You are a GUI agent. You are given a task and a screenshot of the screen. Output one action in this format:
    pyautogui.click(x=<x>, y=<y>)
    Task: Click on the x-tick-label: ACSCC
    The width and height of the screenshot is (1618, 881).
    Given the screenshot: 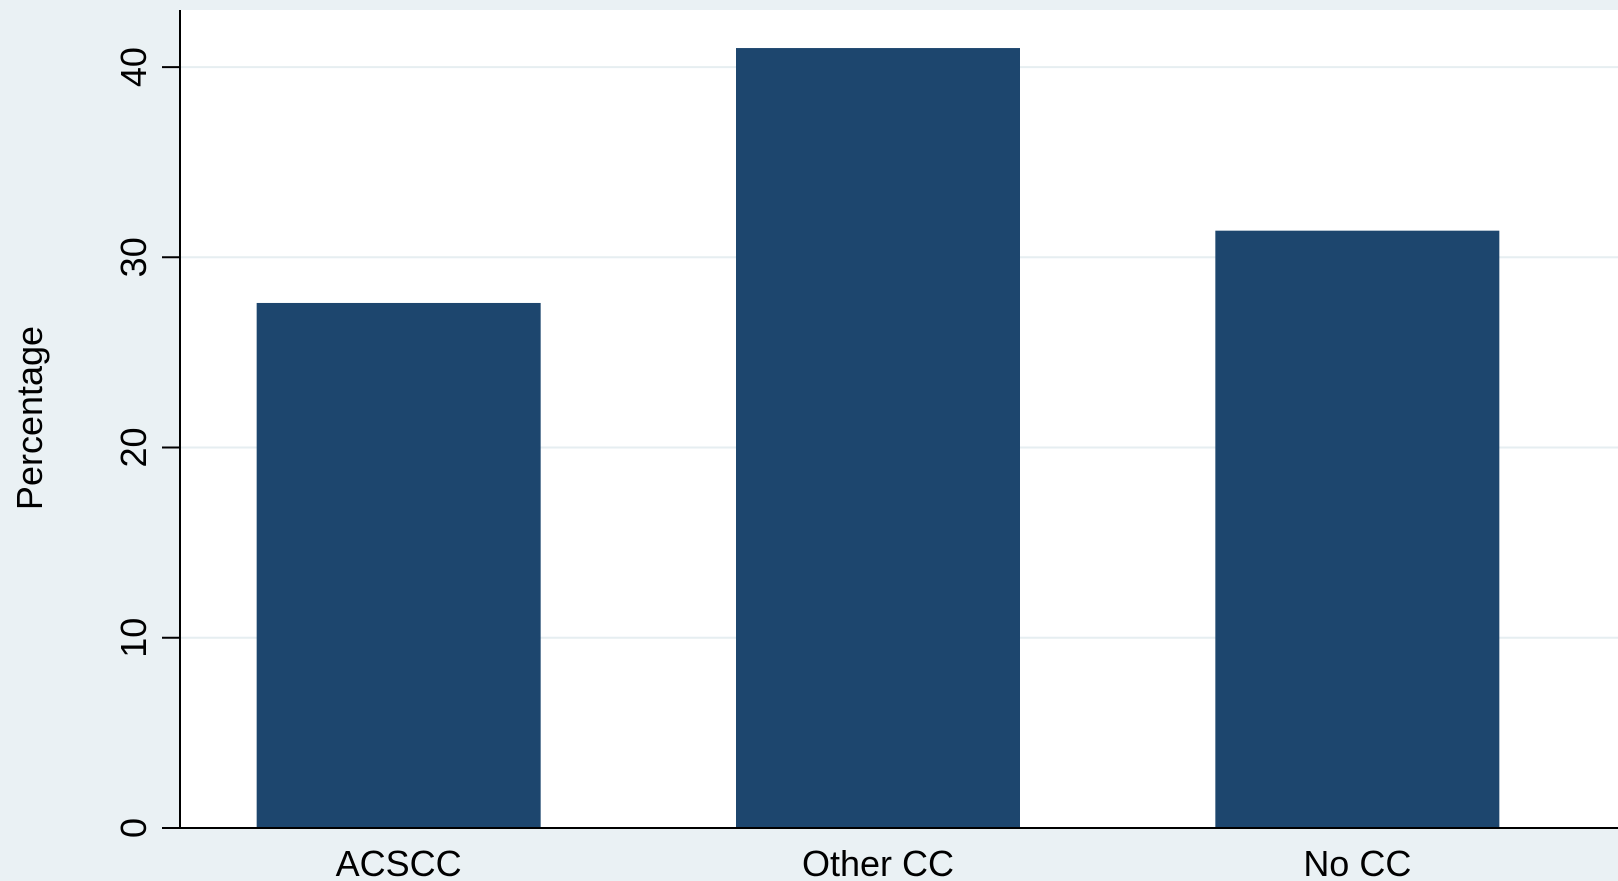 What is the action you would take?
    pyautogui.click(x=399, y=862)
    